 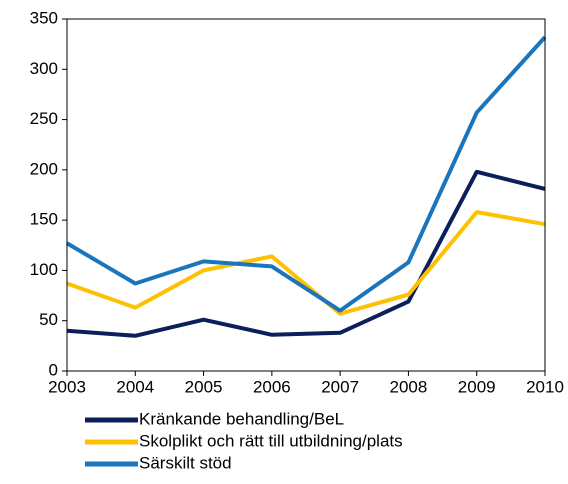 I want to click on x-tick-label: 2009, so click(x=477, y=386).